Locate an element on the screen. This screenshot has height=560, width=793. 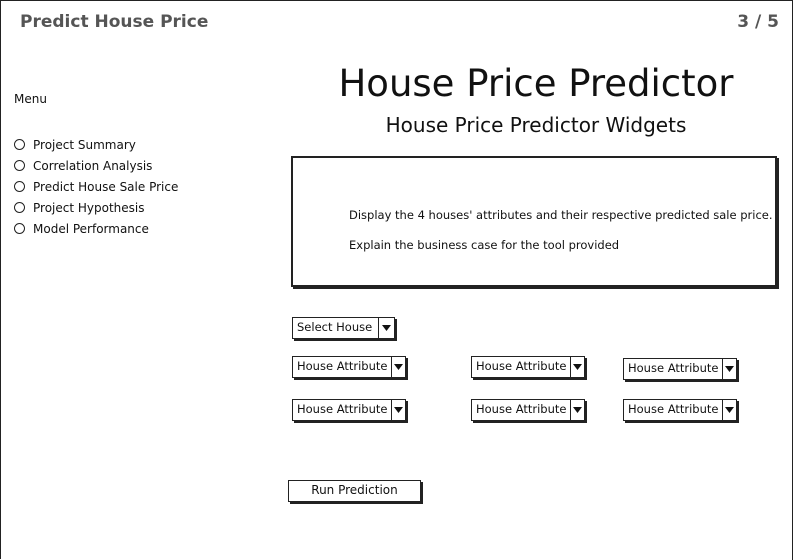
dropdown-label: Select House is located at coordinates (336, 328).